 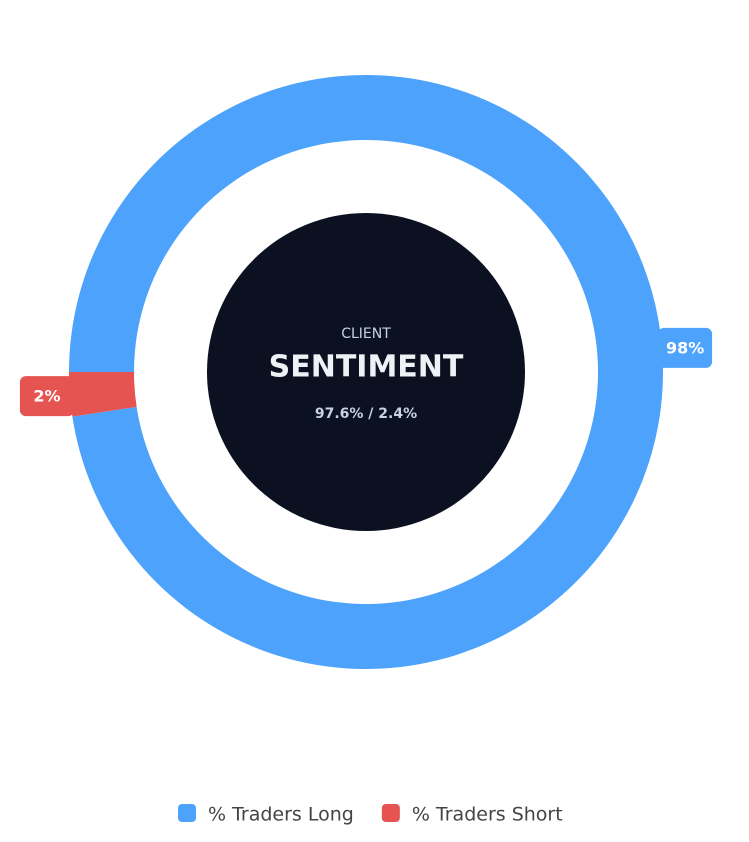 What do you see at coordinates (281, 815) in the screenshot?
I see `legend-label: % Traders Long` at bounding box center [281, 815].